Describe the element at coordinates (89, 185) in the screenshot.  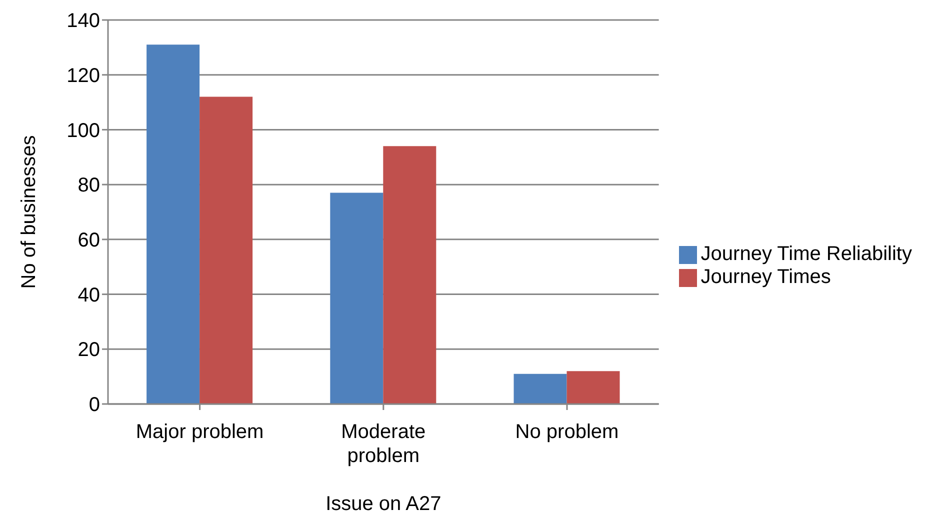
I see `y-tick-label: 80` at that location.